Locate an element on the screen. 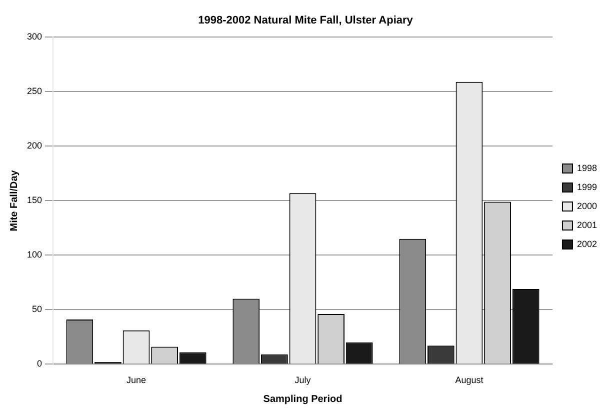 The width and height of the screenshot is (611, 413). y-tick-label: 0 is located at coordinates (39, 363).